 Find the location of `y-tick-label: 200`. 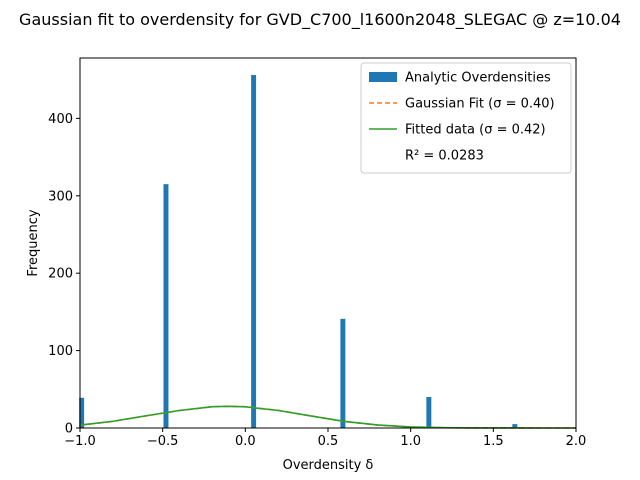

y-tick-label: 200 is located at coordinates (60, 274).